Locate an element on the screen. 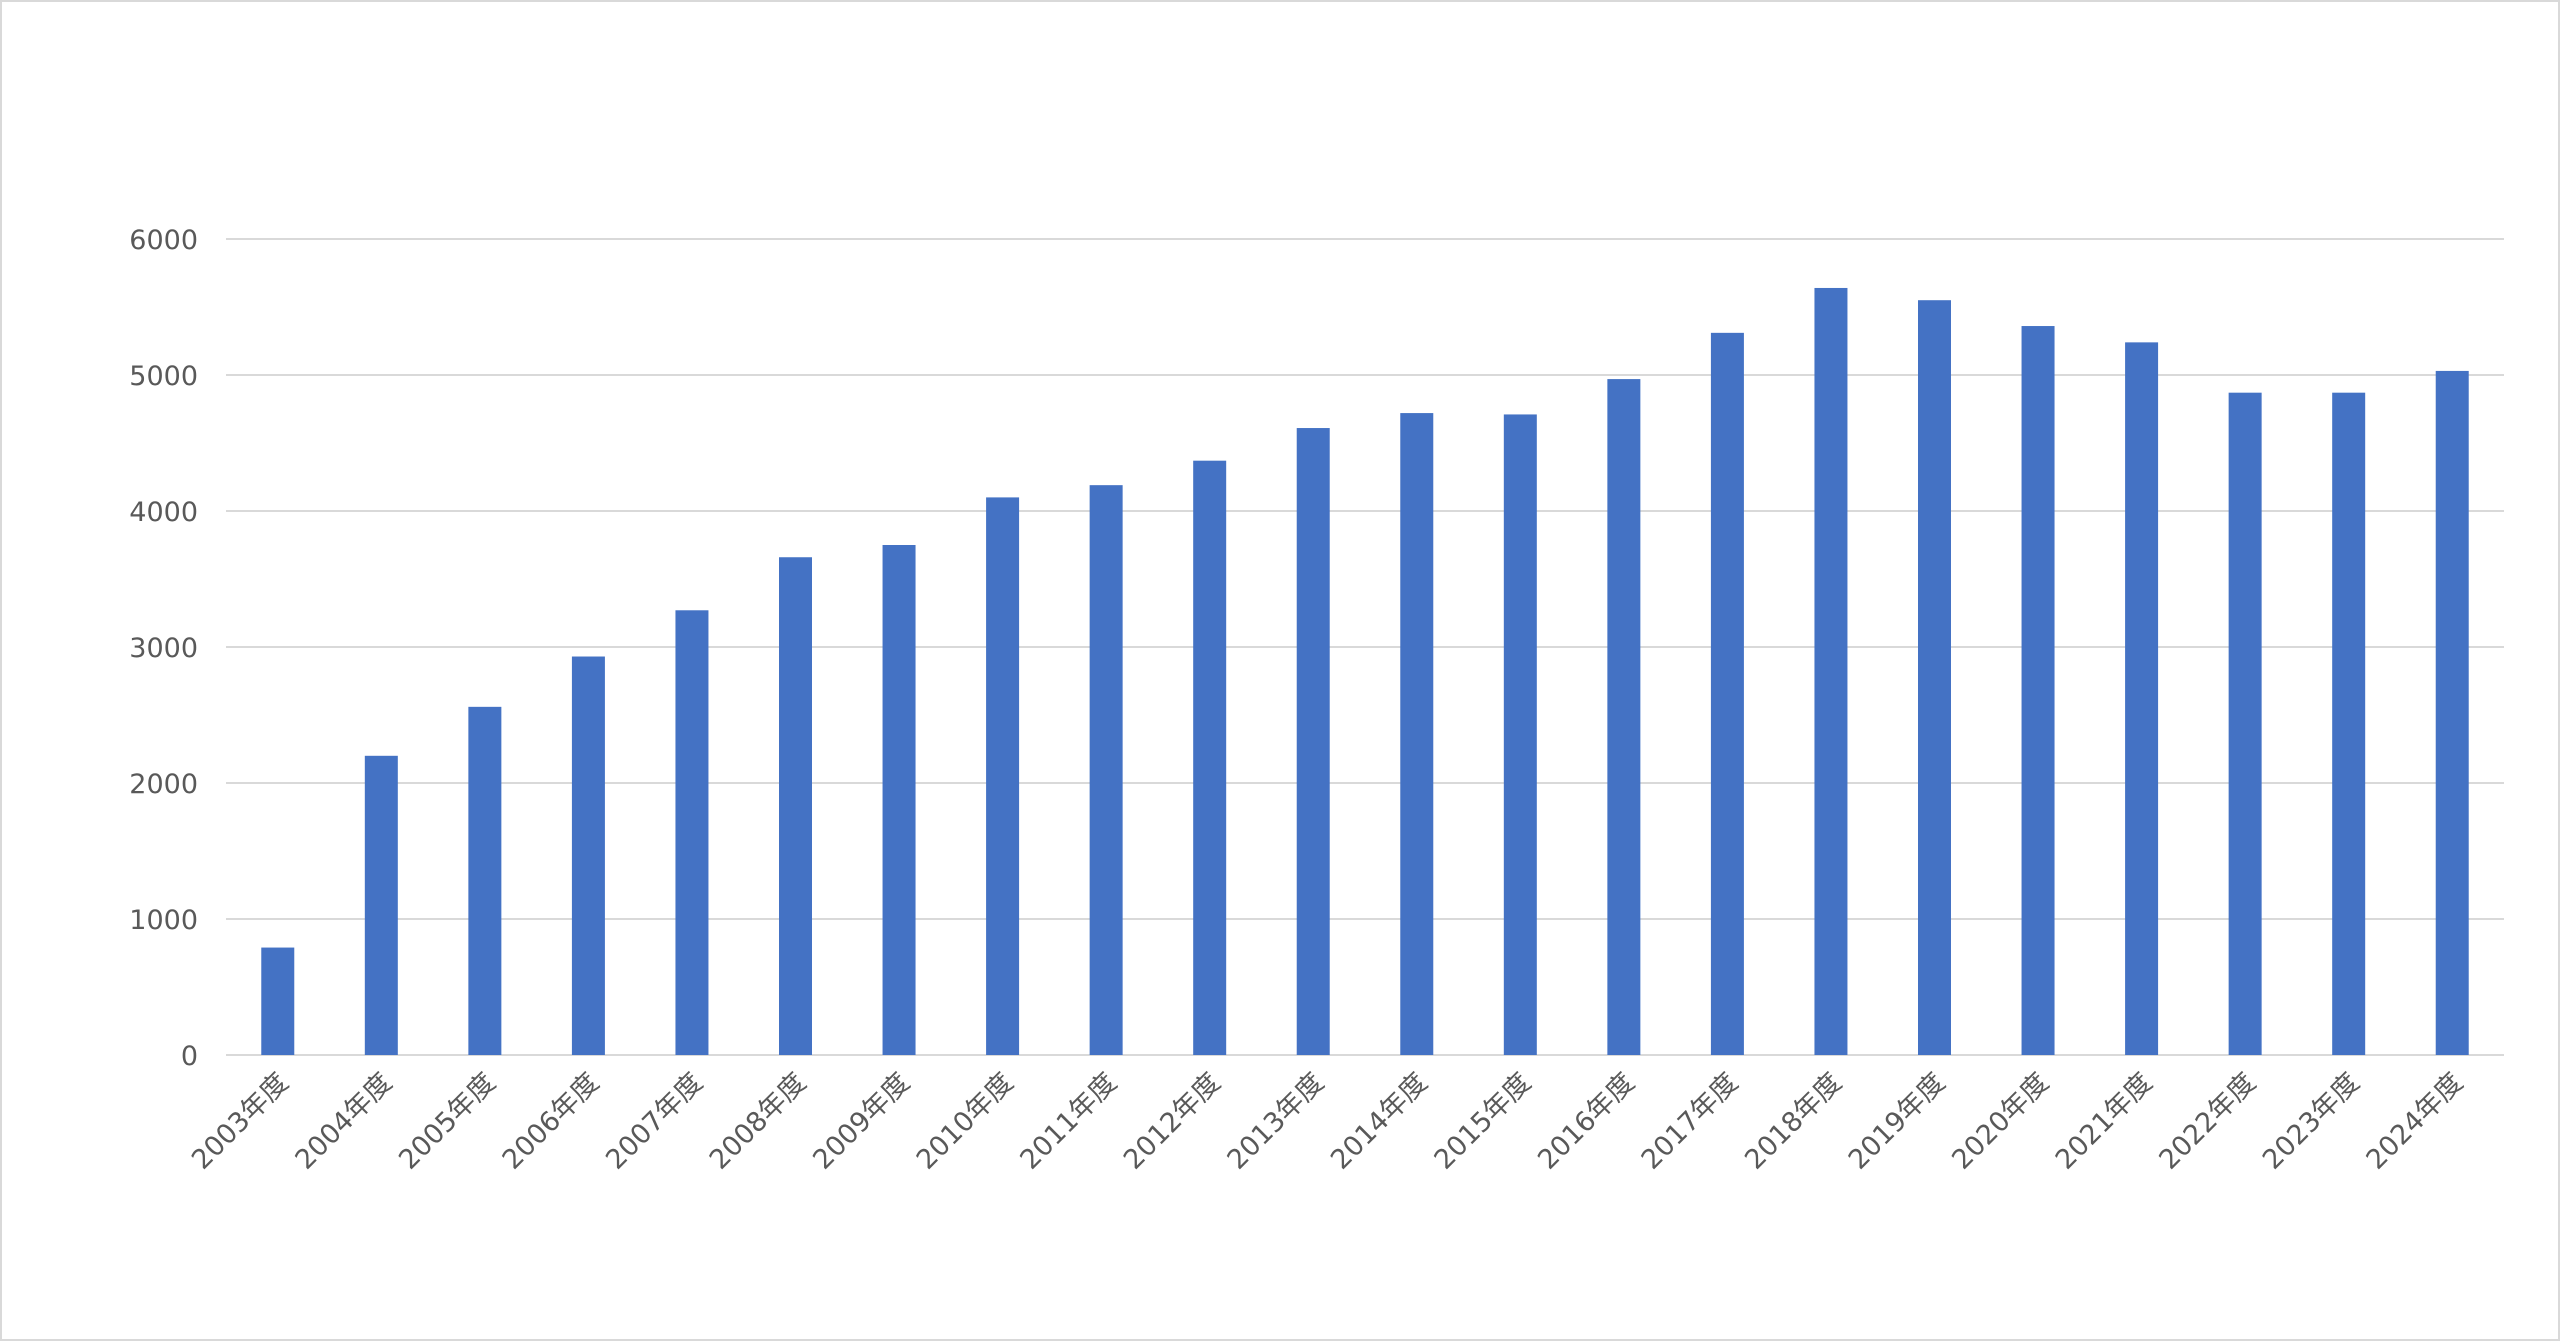  y-axis-tick-labels: 0 1000 2000 3000 4000 5000 6000 is located at coordinates (163, 648).